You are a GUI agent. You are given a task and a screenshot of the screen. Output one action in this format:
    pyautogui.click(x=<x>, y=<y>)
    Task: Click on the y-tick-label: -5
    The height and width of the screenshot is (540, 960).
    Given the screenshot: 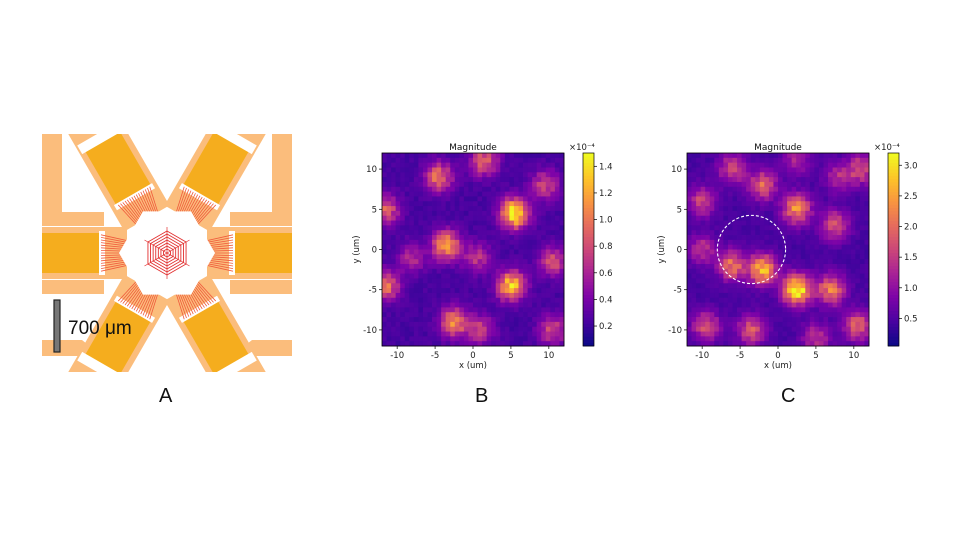 What is the action you would take?
    pyautogui.click(x=678, y=291)
    